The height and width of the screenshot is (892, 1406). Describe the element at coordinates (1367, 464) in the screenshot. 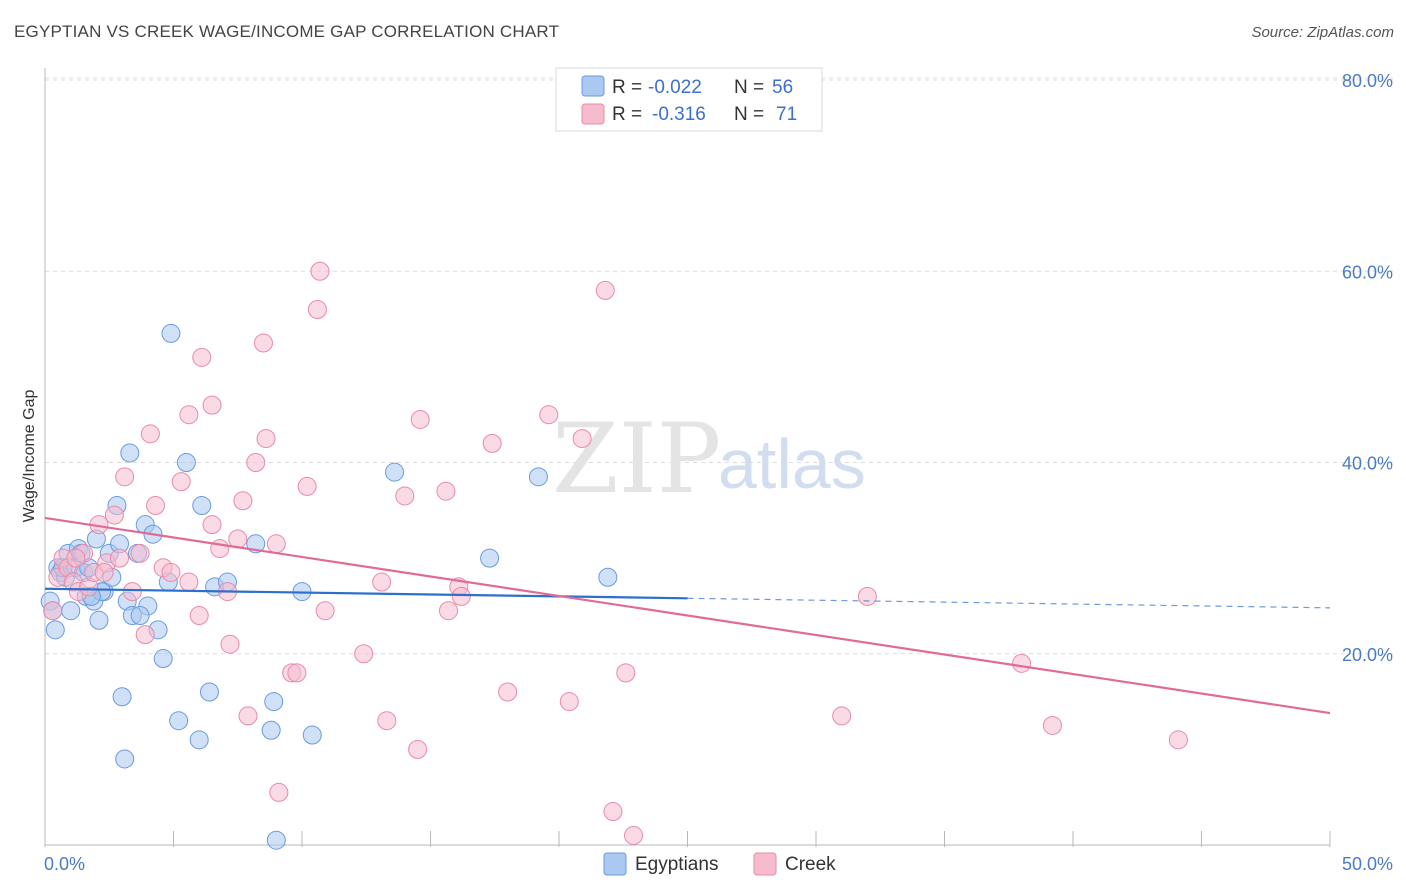

I see `y-tick-label: 40.0%` at that location.